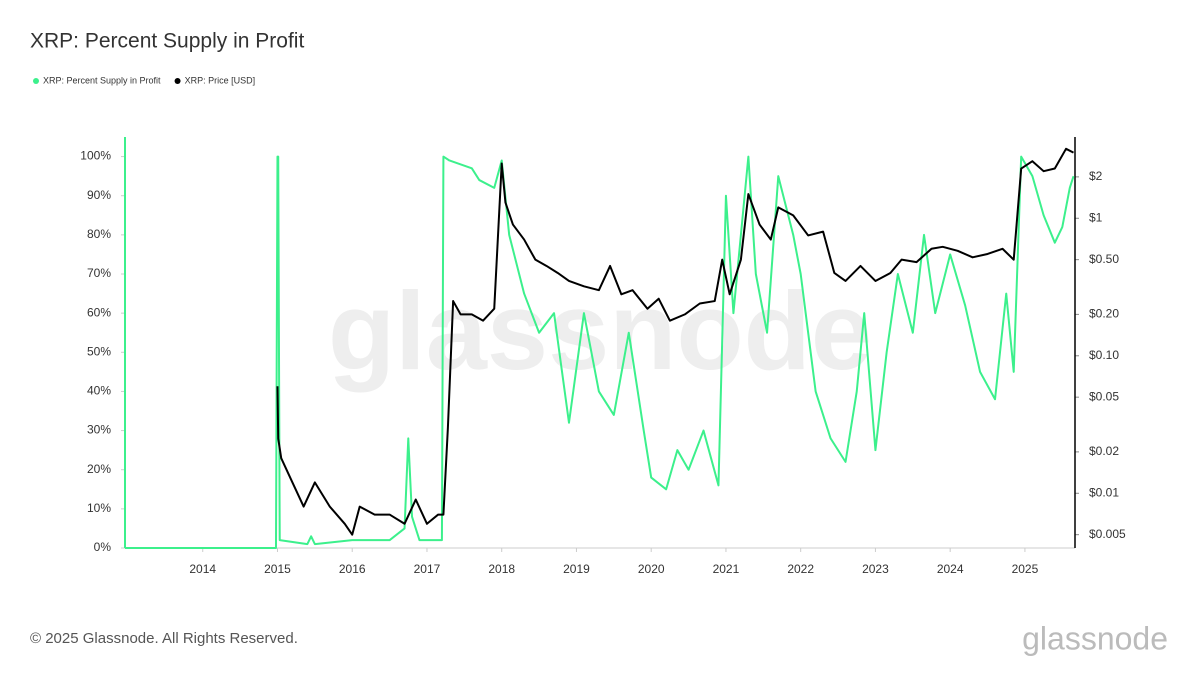  I want to click on logo: glassnode, so click(1095, 638).